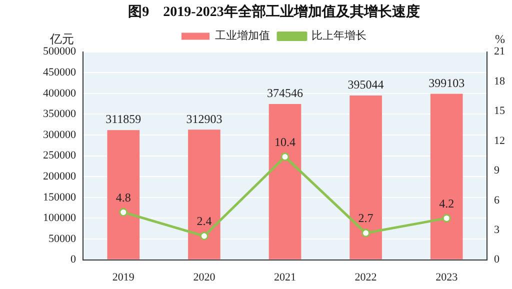  I want to click on y-tick-label: 0, so click(73, 260).